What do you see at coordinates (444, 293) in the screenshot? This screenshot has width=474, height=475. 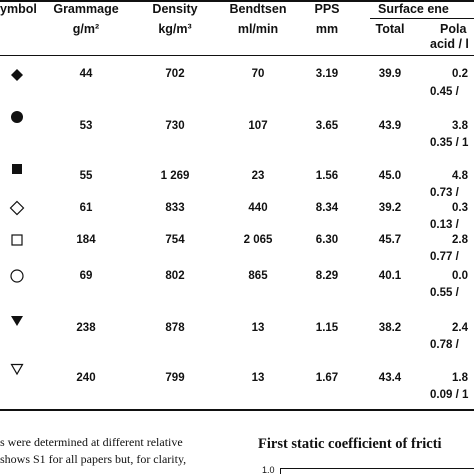 I see `cell-acid-base: 0.55 /` at bounding box center [444, 293].